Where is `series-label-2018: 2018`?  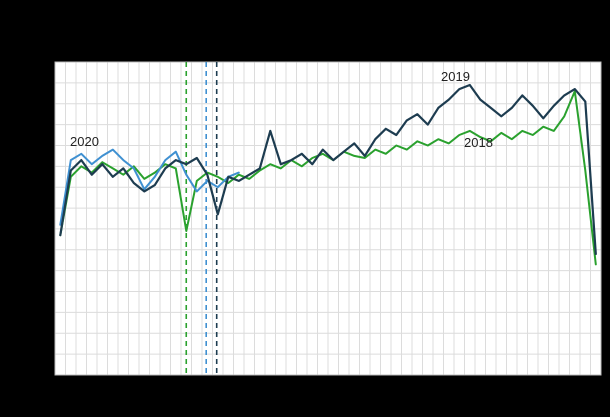
series-label-2018: 2018 is located at coordinates (478, 142).